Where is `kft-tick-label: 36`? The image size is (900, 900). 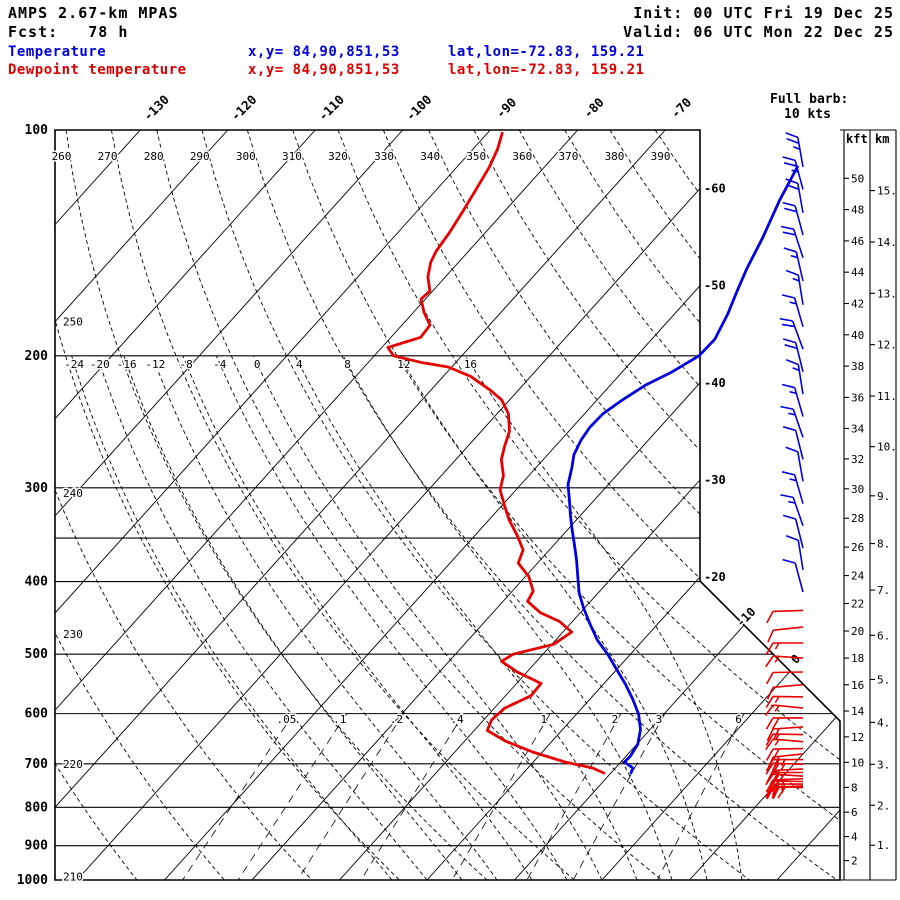 kft-tick-label: 36 is located at coordinates (857, 397).